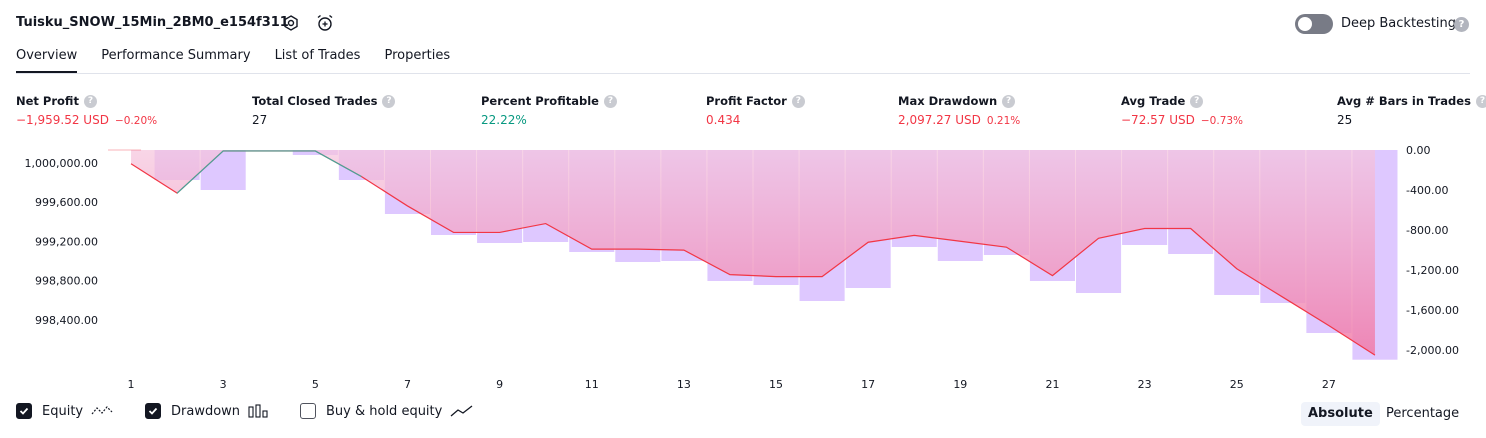 Image resolution: width=1486 pixels, height=438 pixels. What do you see at coordinates (755, 110) in the screenshot?
I see `metric-profit-factor: Profit Factor? 0.434` at bounding box center [755, 110].